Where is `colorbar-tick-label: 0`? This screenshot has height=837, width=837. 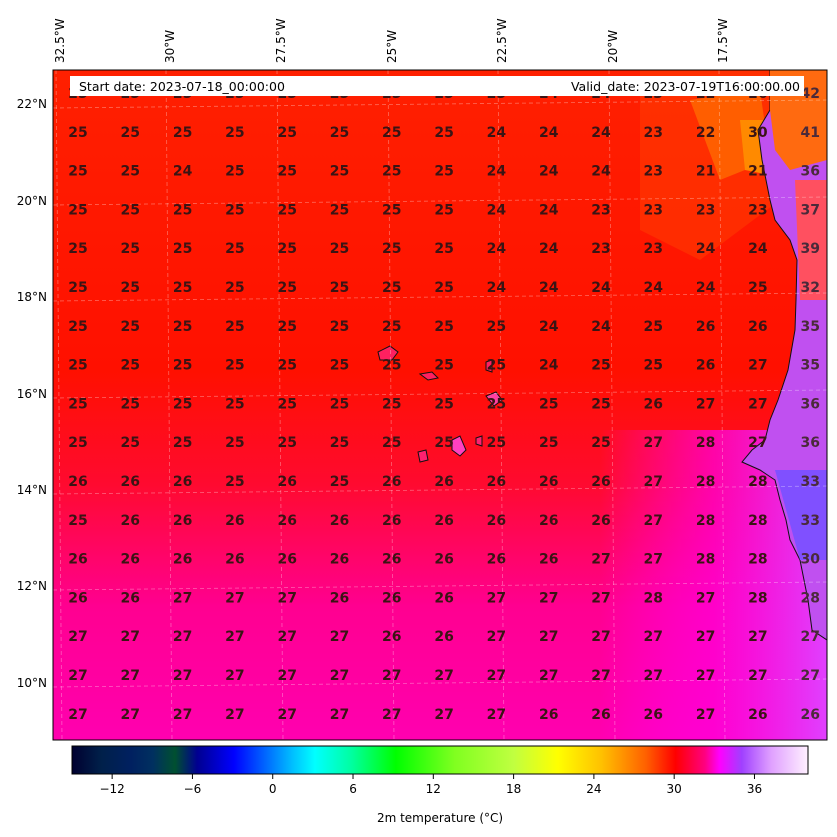 colorbar-tick-label: 0 is located at coordinates (273, 789).